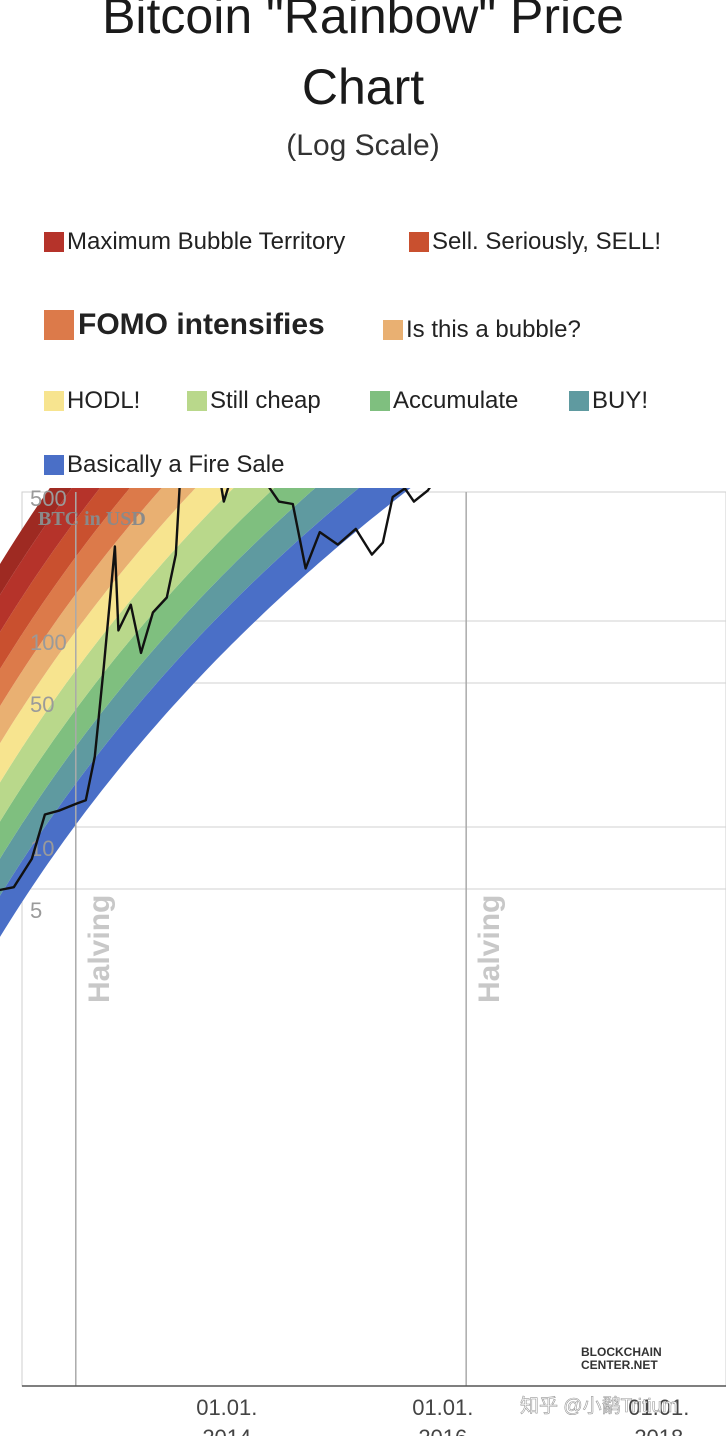 The image size is (726, 1436). Describe the element at coordinates (206, 241) in the screenshot. I see `legend-label: Maximum Bubble Territory` at that location.